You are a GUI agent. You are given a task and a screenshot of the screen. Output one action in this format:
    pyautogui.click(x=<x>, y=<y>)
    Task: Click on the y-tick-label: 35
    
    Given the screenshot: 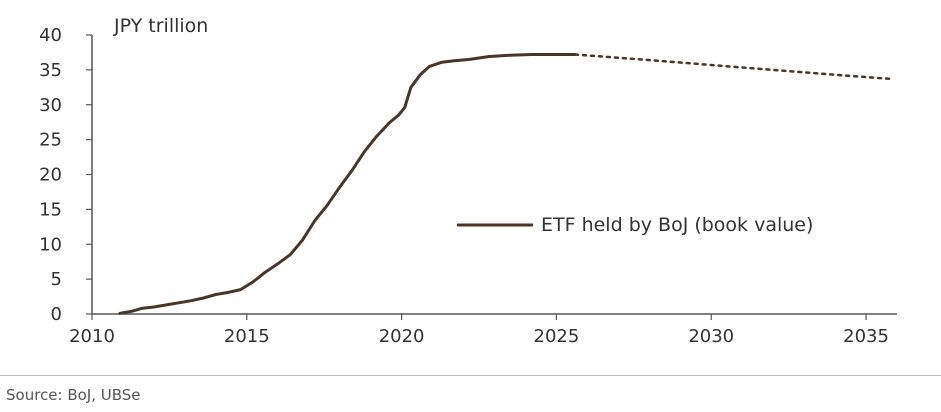 What is the action you would take?
    pyautogui.click(x=50, y=70)
    